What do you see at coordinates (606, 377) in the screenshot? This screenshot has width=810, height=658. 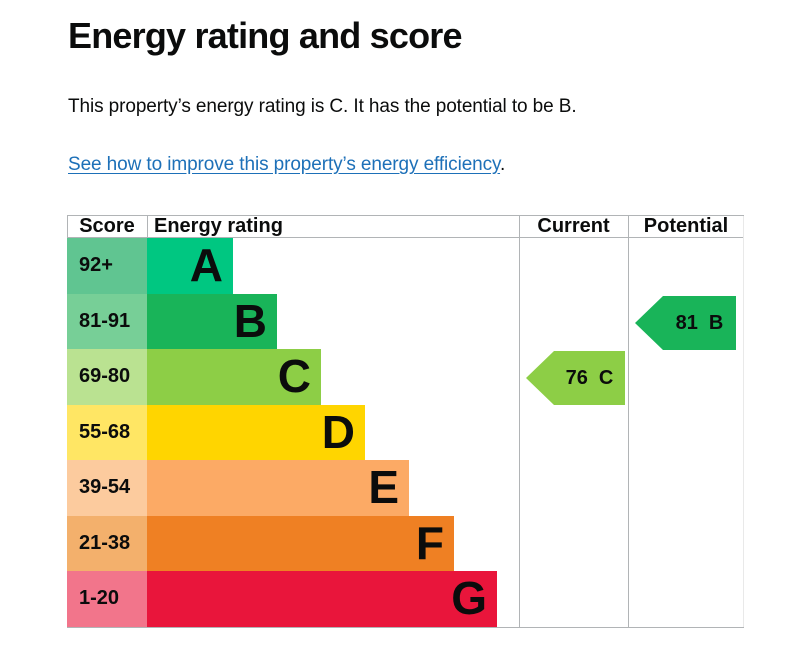 I see `current-letter: C` at bounding box center [606, 377].